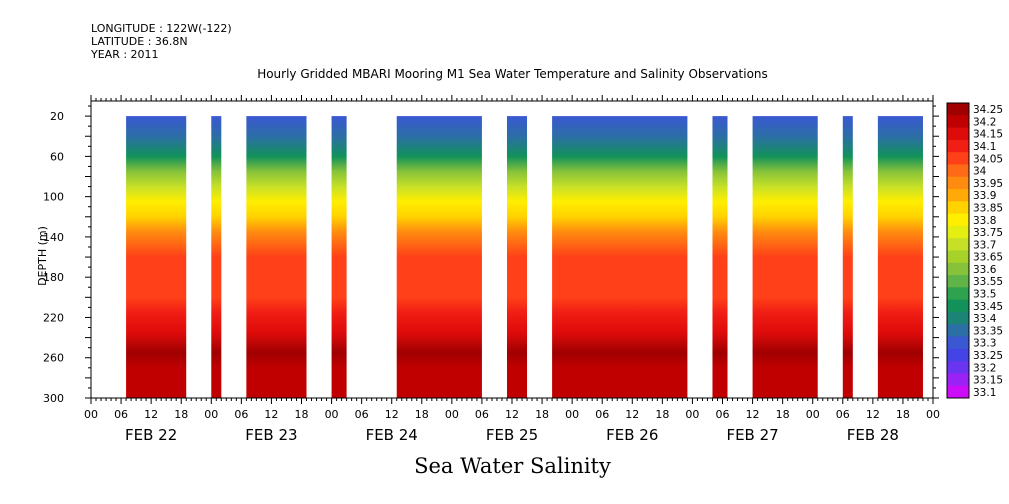 The height and width of the screenshot is (504, 1009). I want to click on colorbar-frame, so click(958, 250).